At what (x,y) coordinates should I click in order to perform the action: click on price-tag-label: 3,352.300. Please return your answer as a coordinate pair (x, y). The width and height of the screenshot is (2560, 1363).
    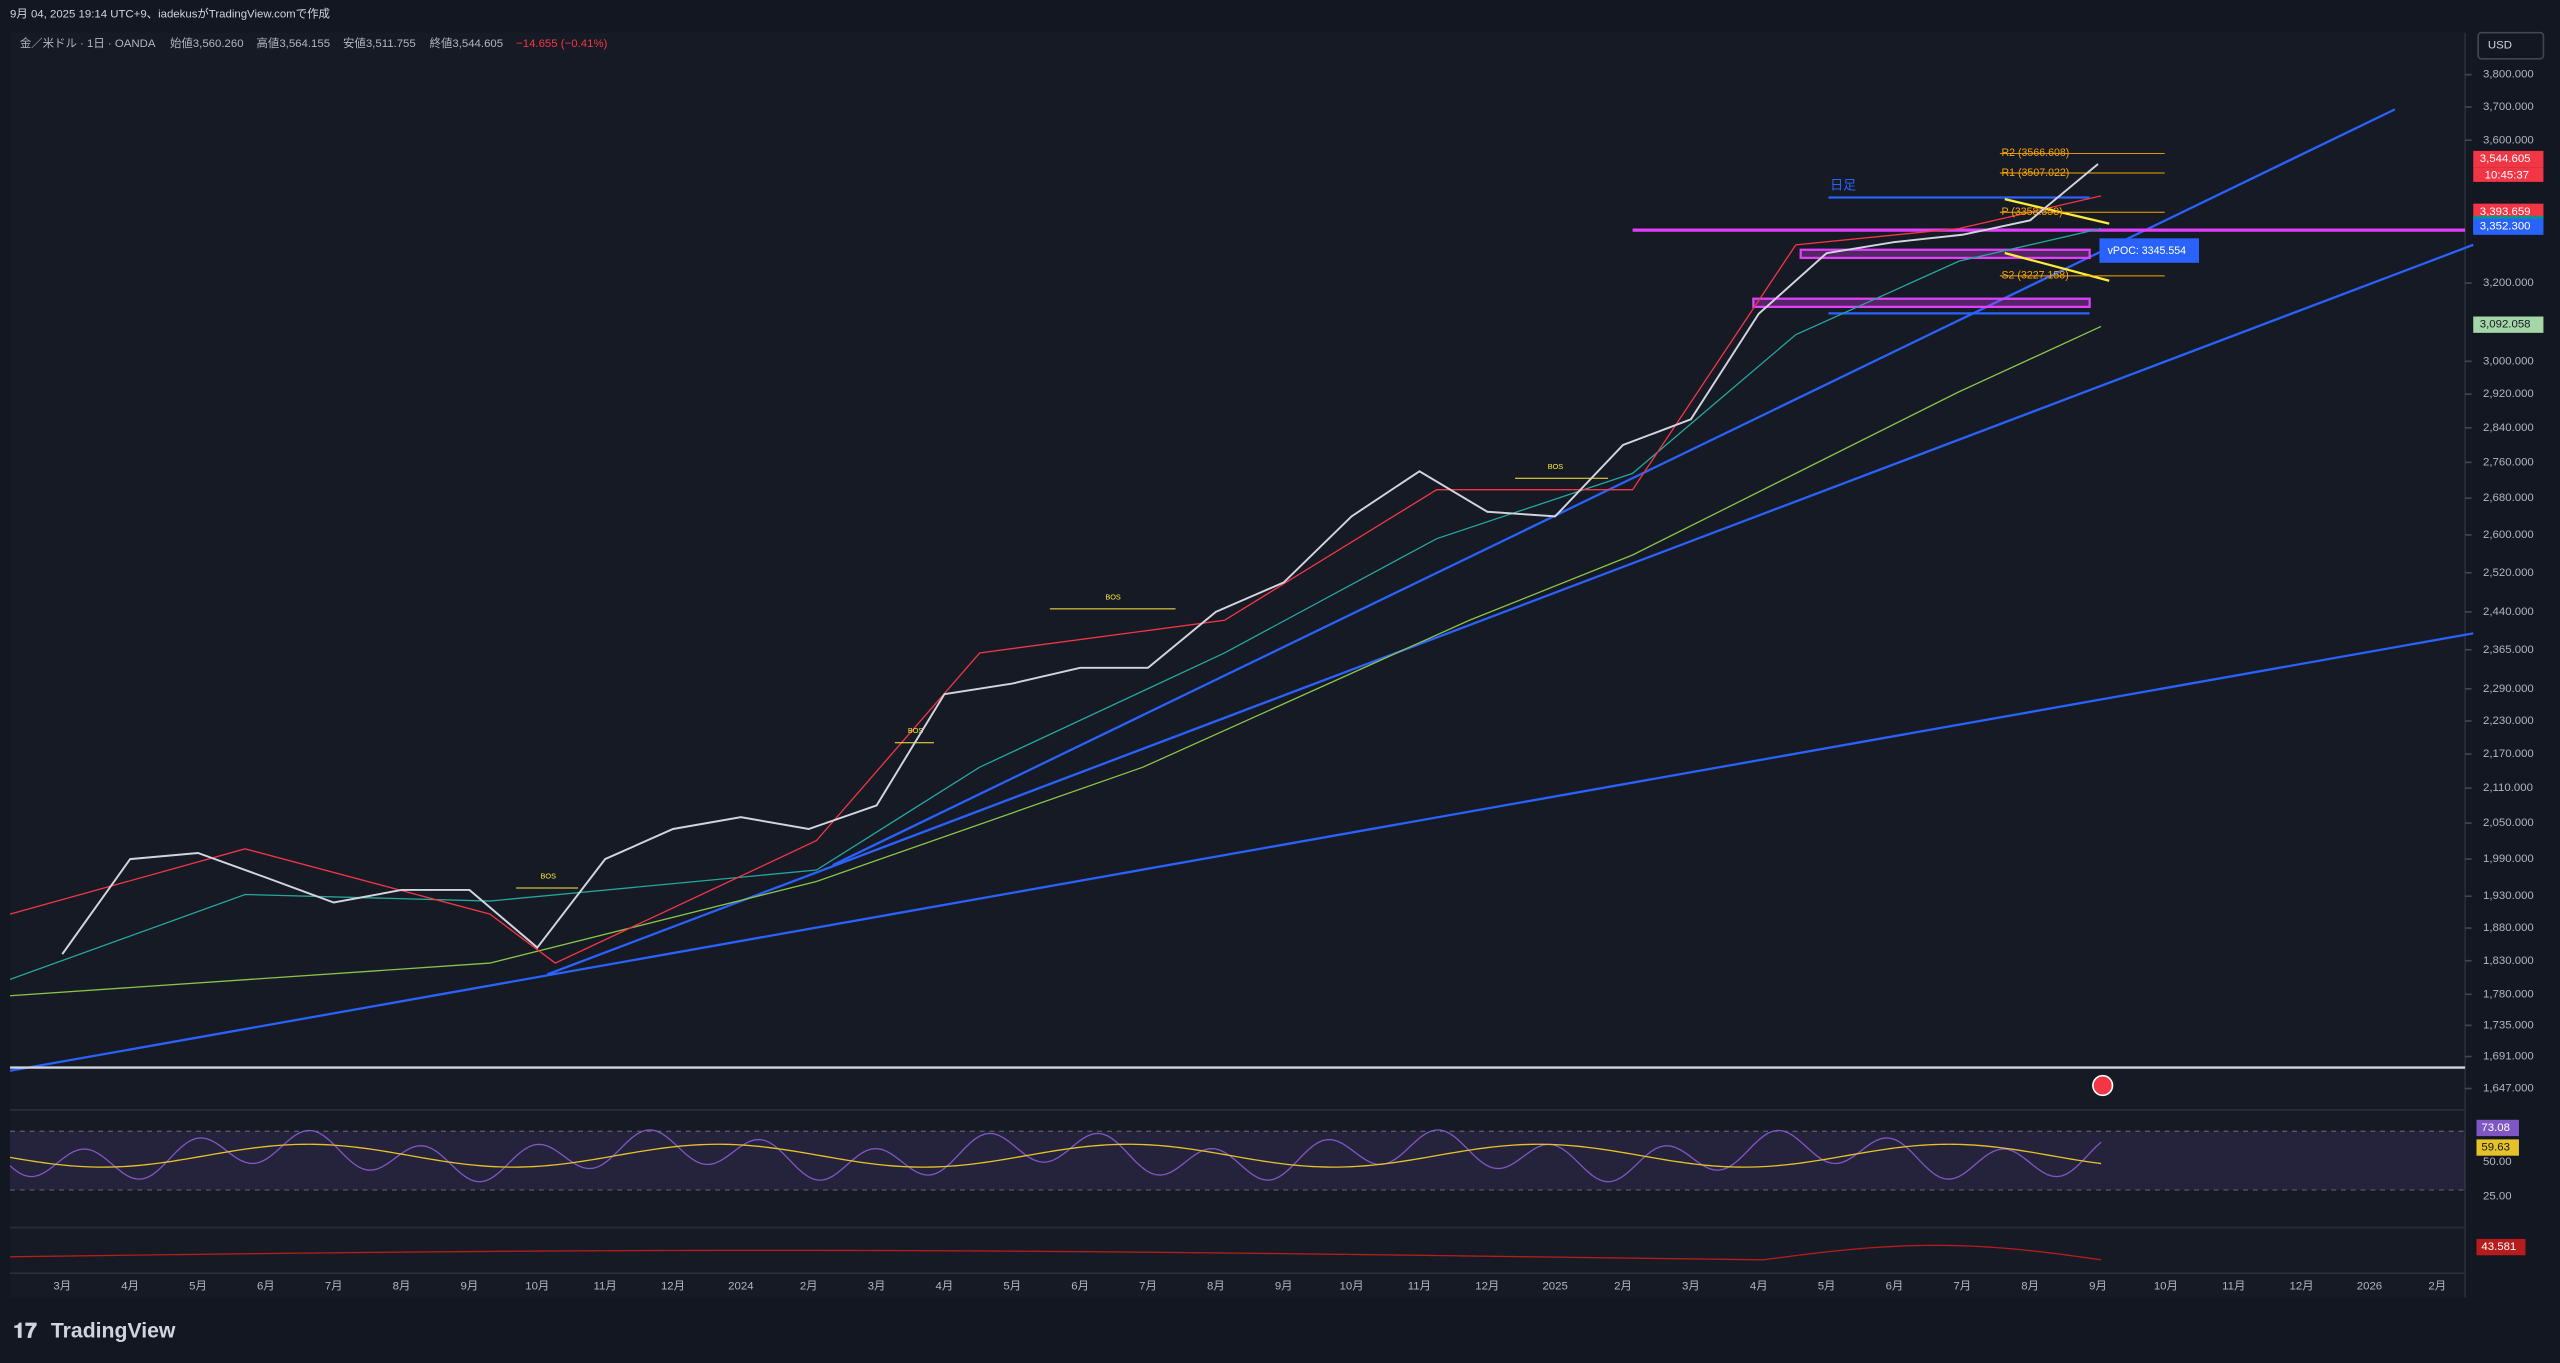
    Looking at the image, I should click on (2505, 227).